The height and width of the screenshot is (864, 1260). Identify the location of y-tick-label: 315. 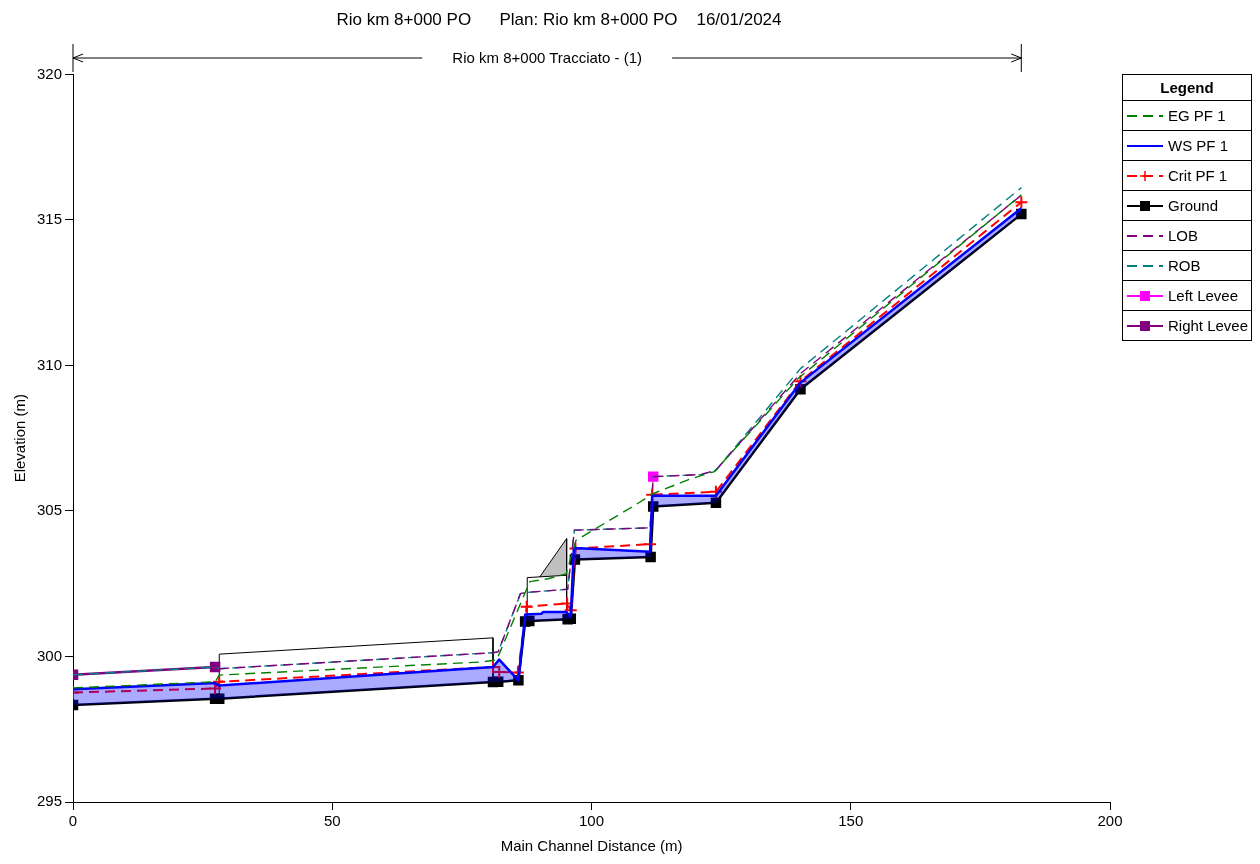
(50, 219).